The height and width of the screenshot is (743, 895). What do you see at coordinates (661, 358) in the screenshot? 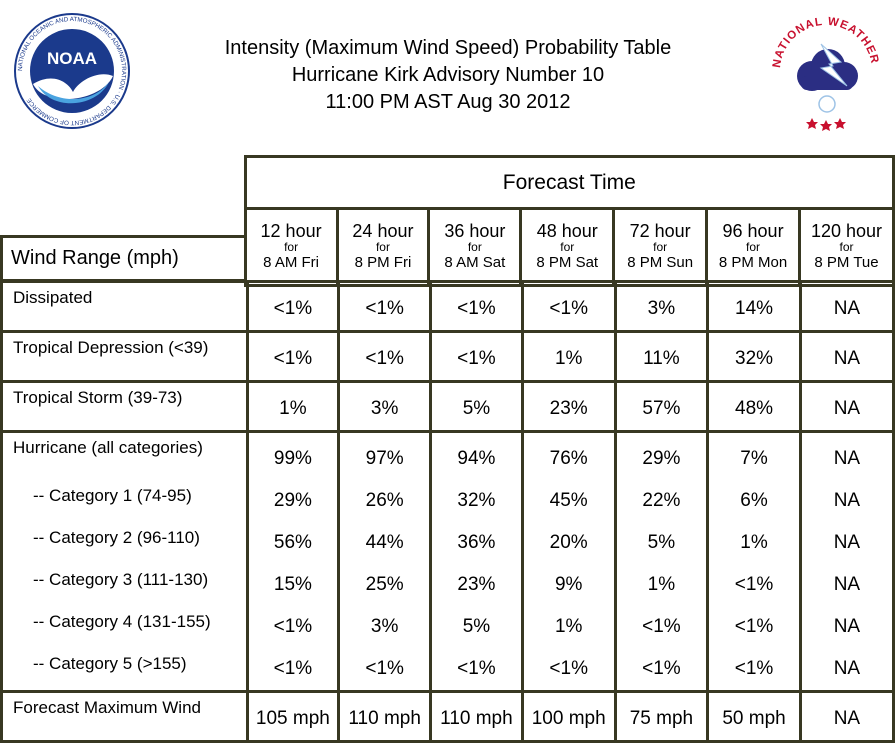
I see `table-cell: 11%` at bounding box center [661, 358].